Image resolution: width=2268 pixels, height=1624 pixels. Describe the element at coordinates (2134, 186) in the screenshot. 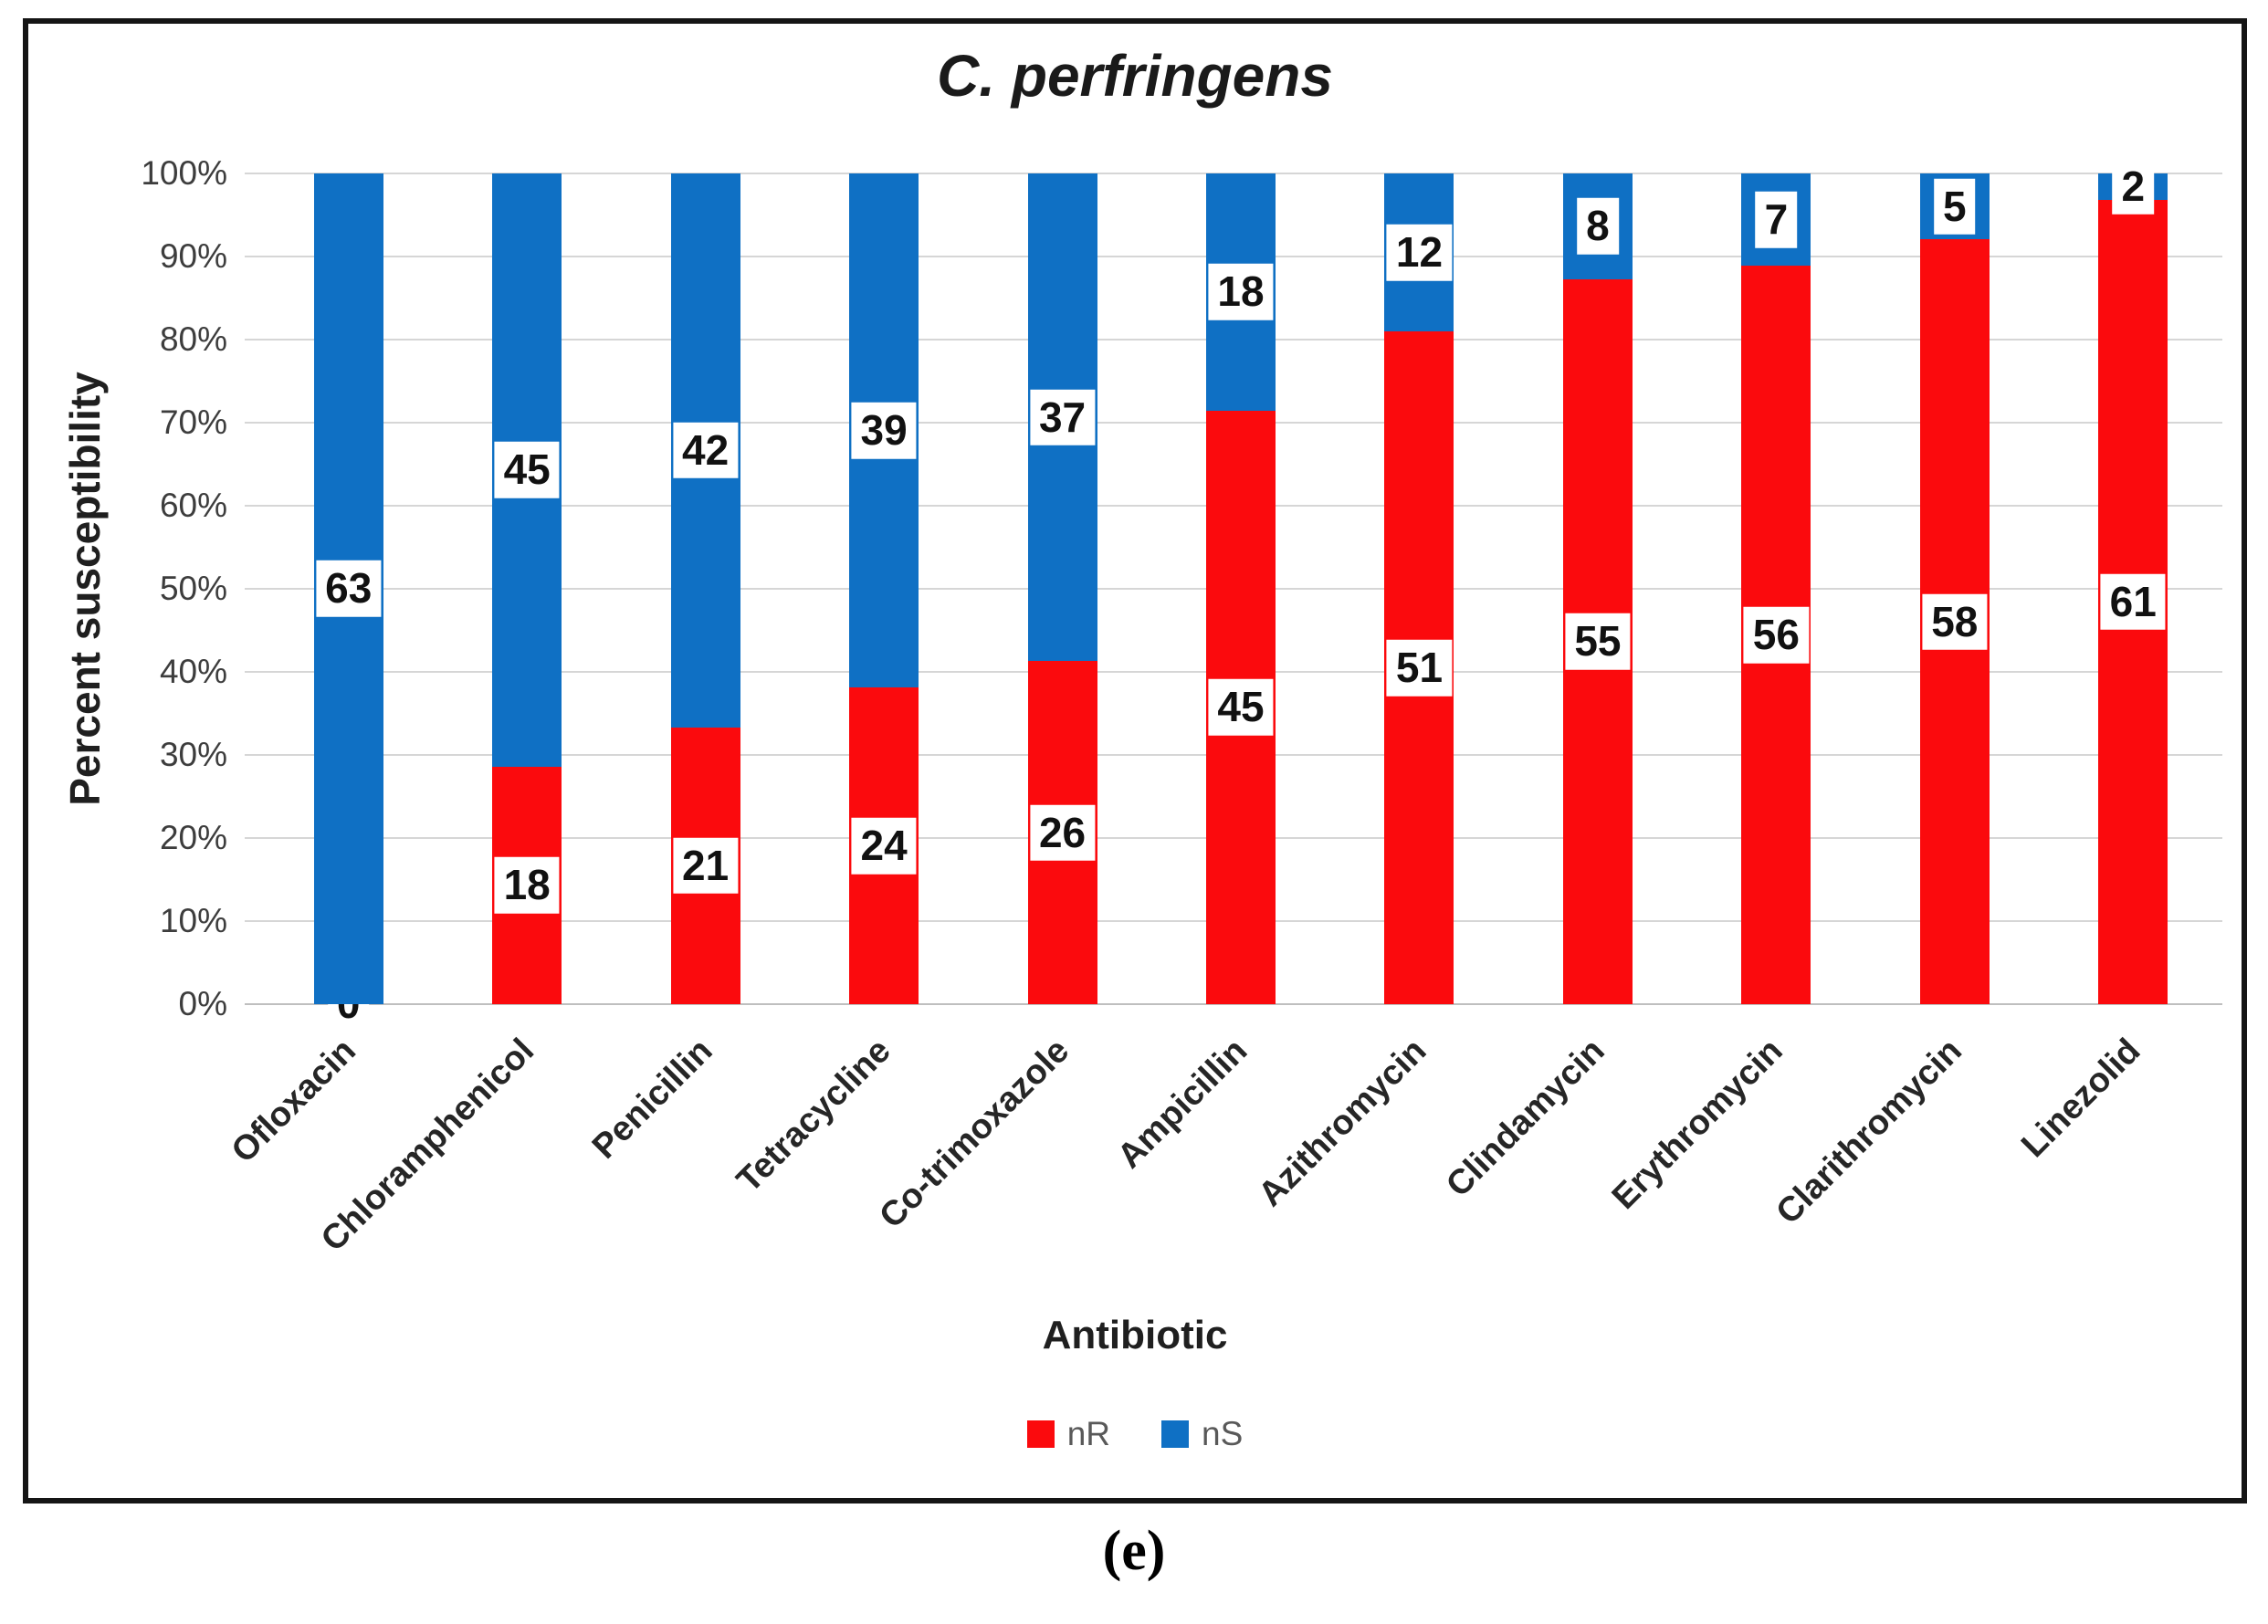

I see `data-label-ns-linezolid: 2` at that location.